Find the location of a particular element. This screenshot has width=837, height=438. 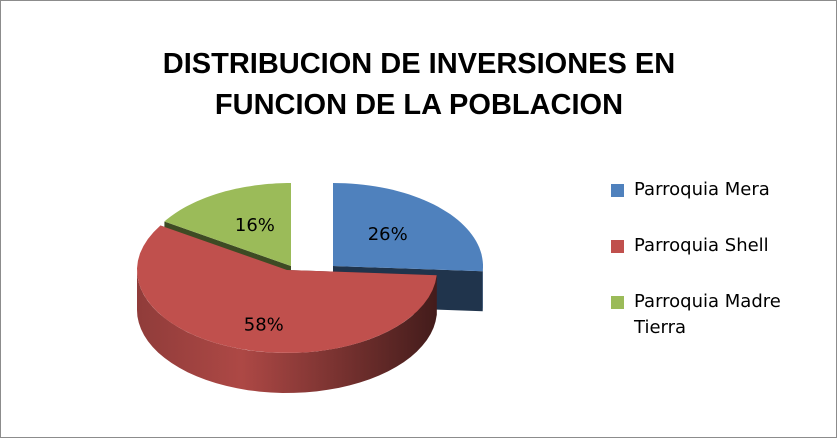

legend-item: Parroquia Mera is located at coordinates (718, 190).